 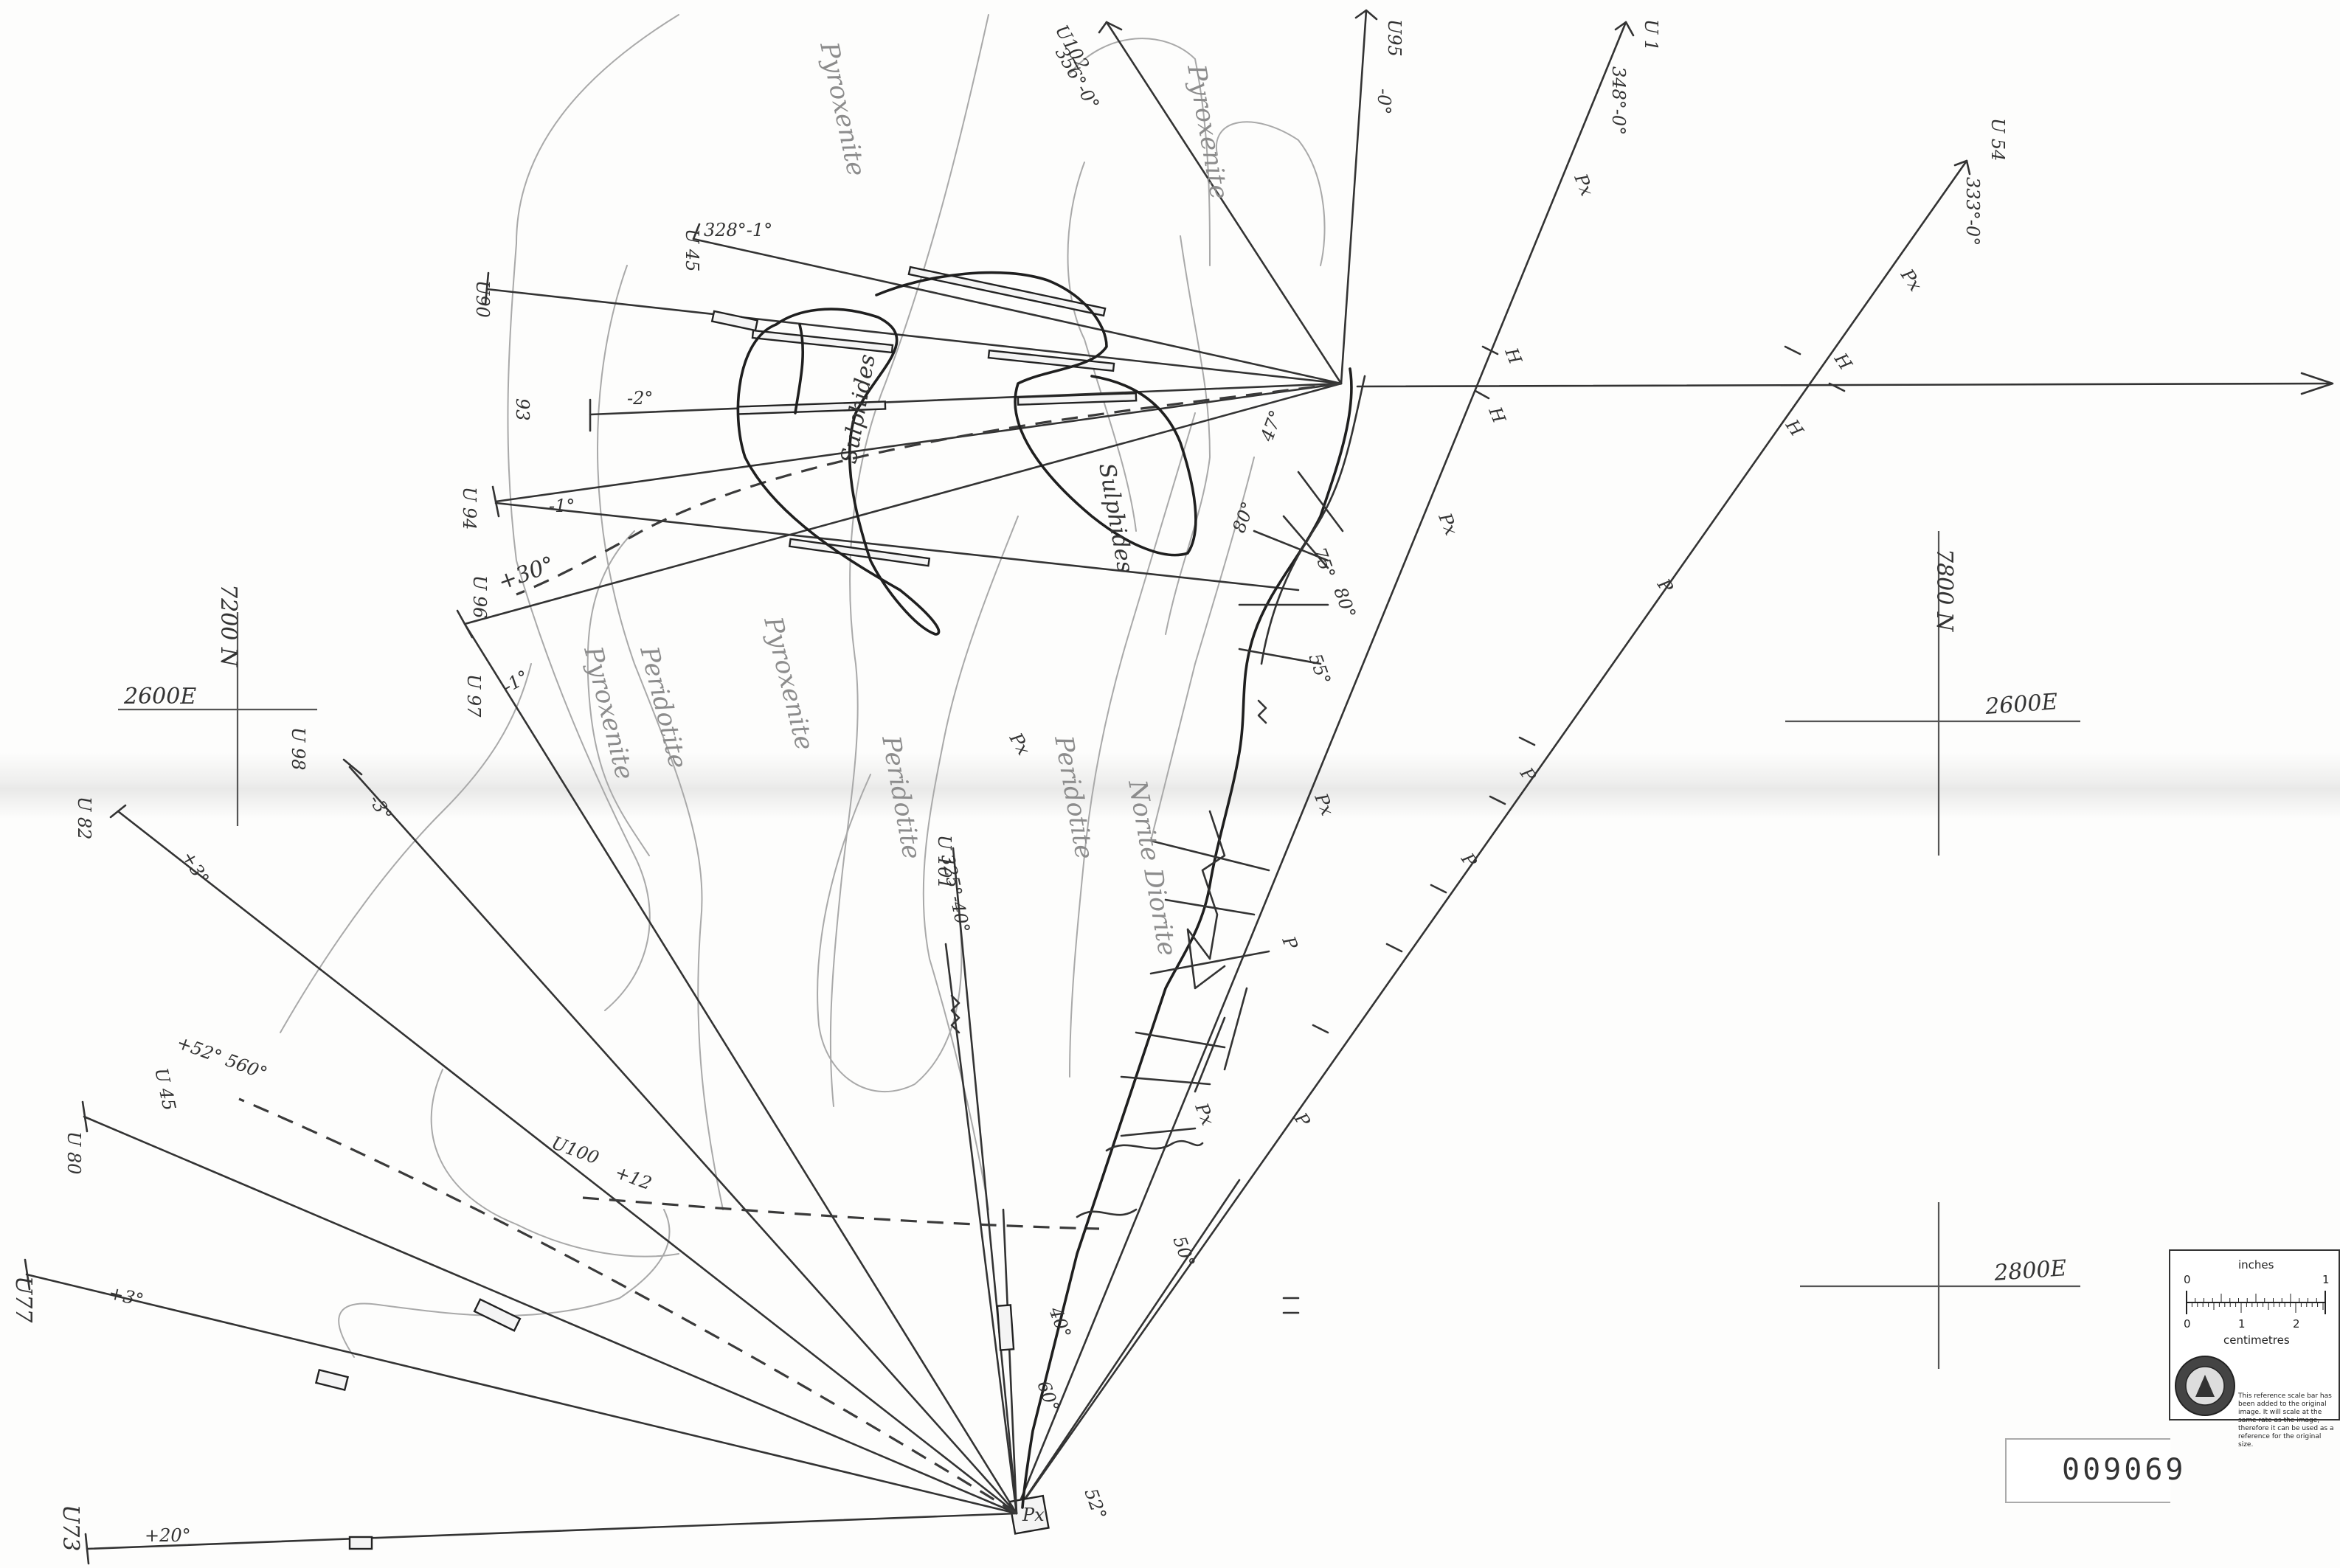 What do you see at coordinates (1060, 1322) in the screenshot?
I see `label-dip-7: 40°` at bounding box center [1060, 1322].